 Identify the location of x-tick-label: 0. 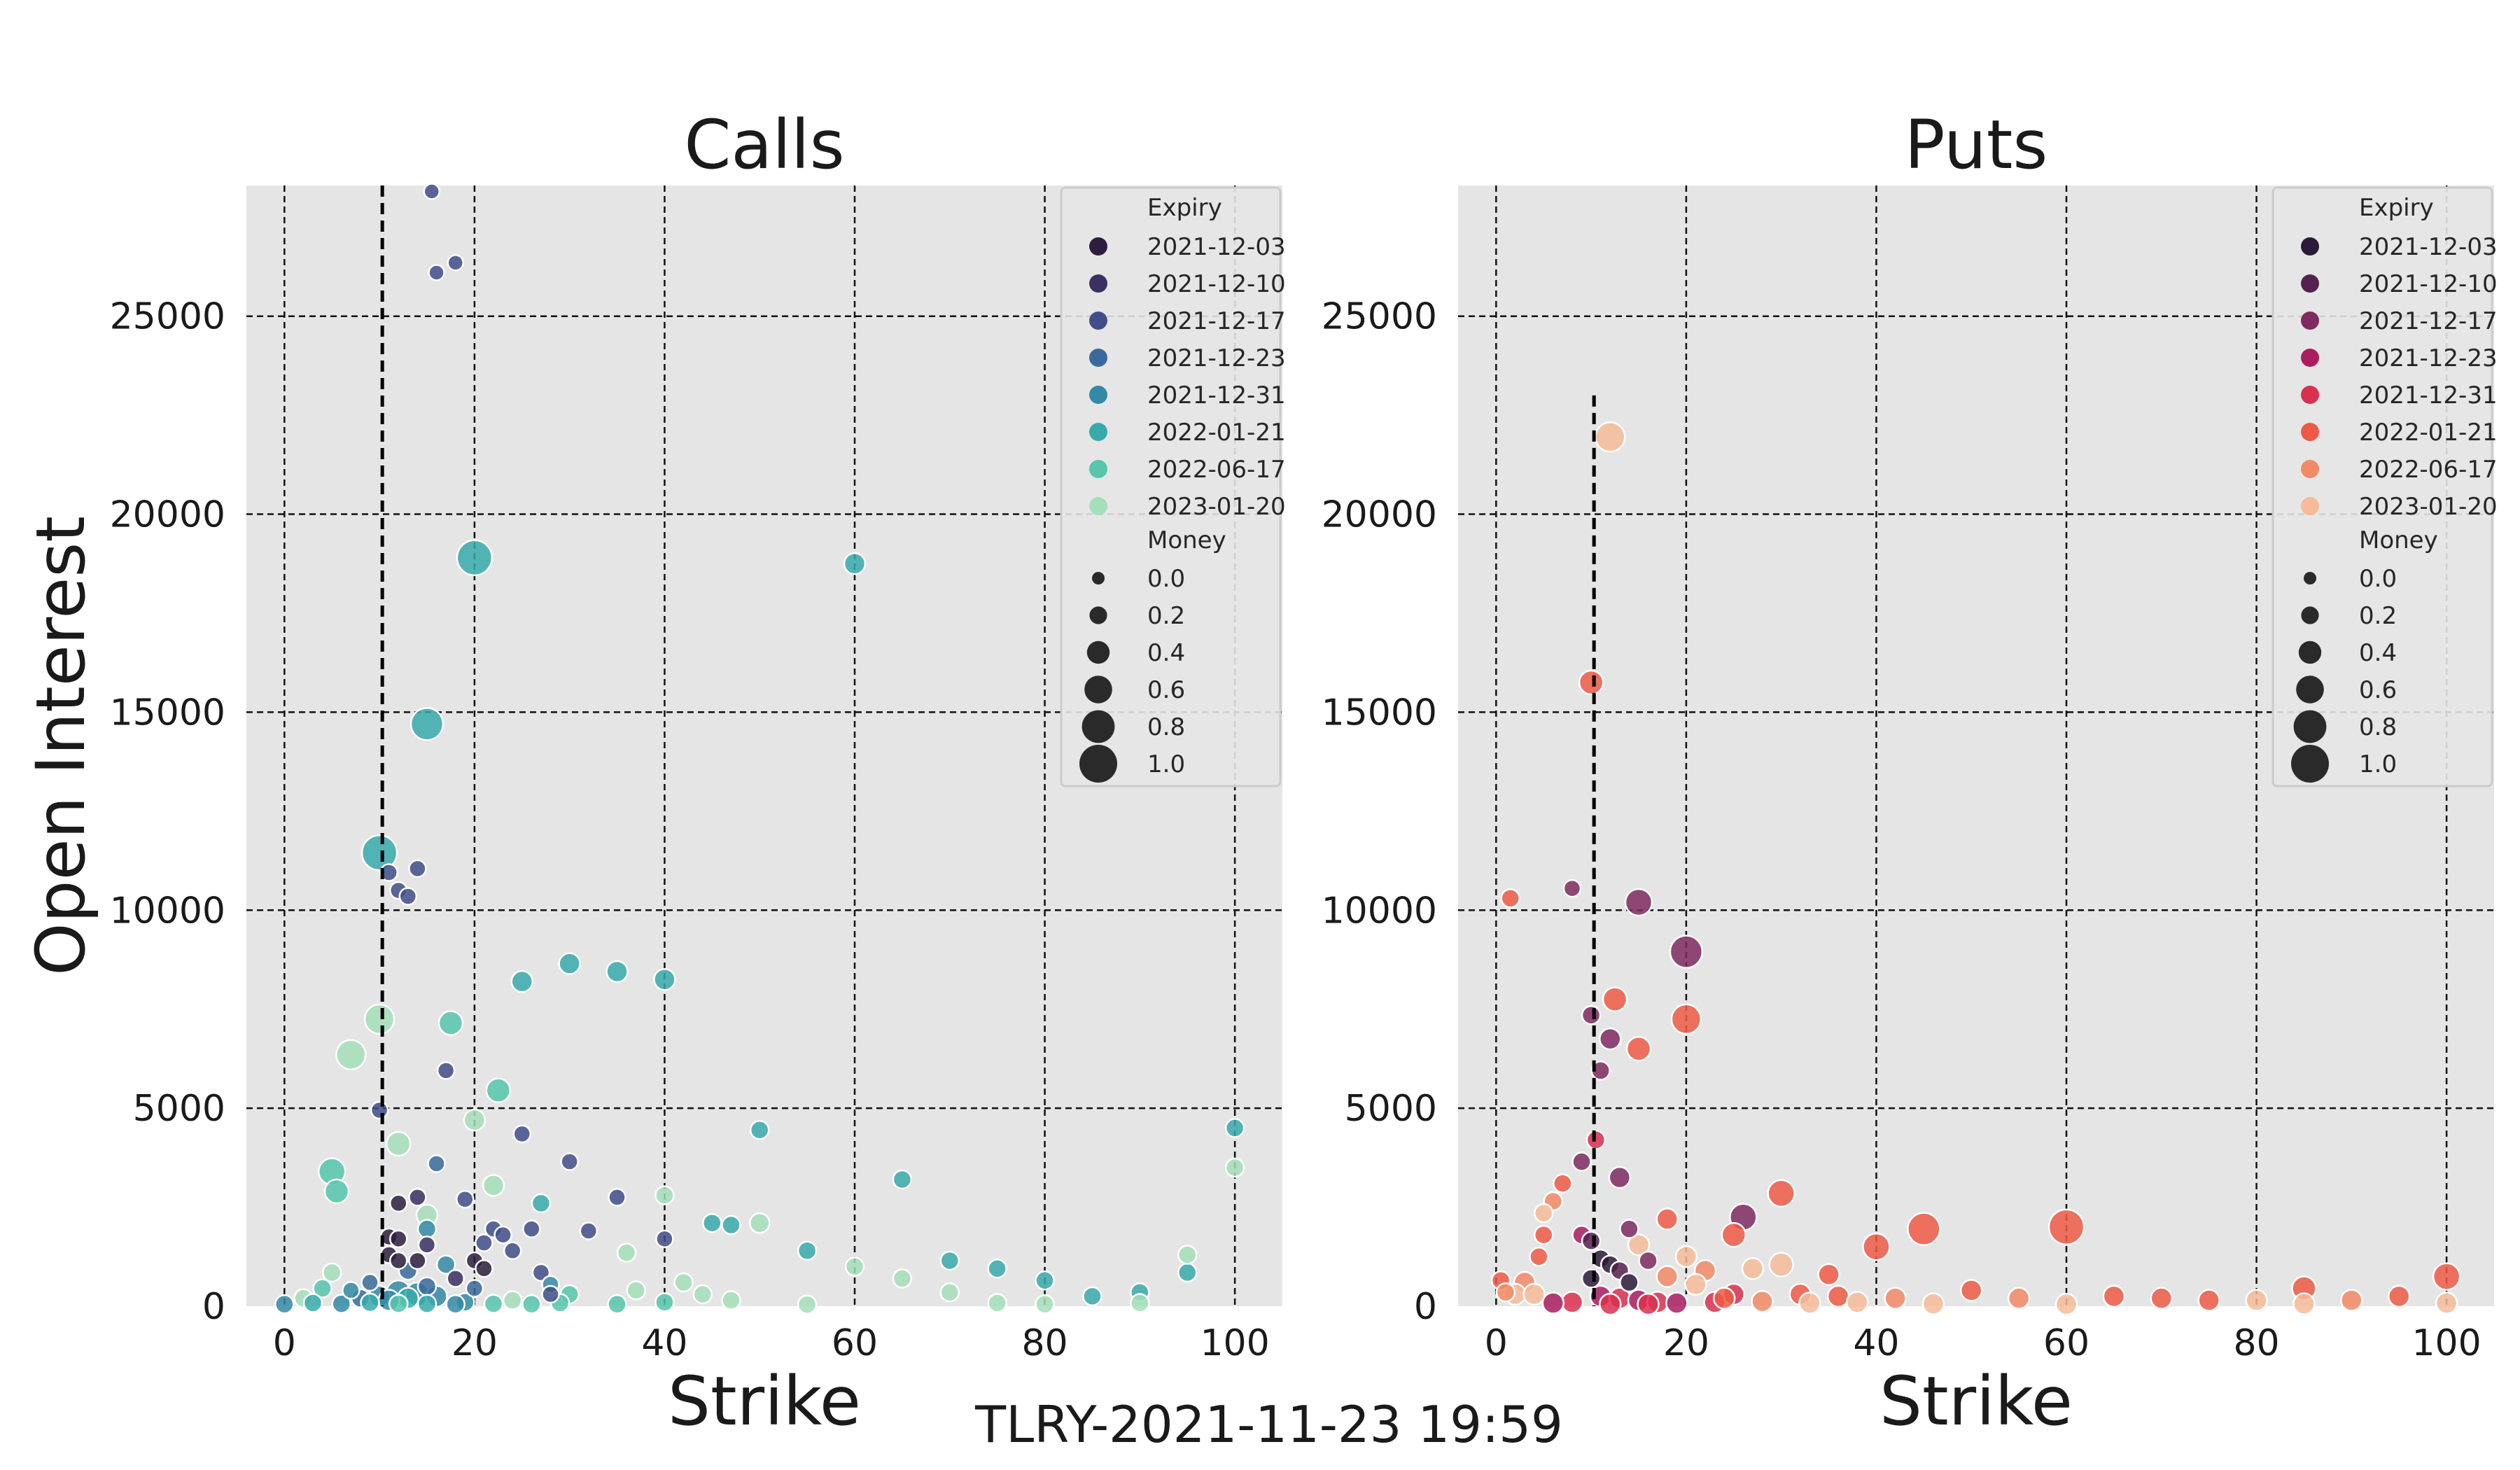
(284, 1343).